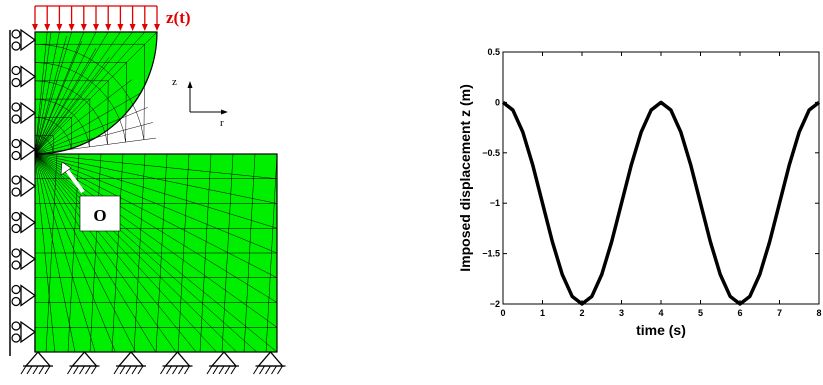  What do you see at coordinates (153, 363) in the screenshot?
I see `bottom-pinned-supports` at bounding box center [153, 363].